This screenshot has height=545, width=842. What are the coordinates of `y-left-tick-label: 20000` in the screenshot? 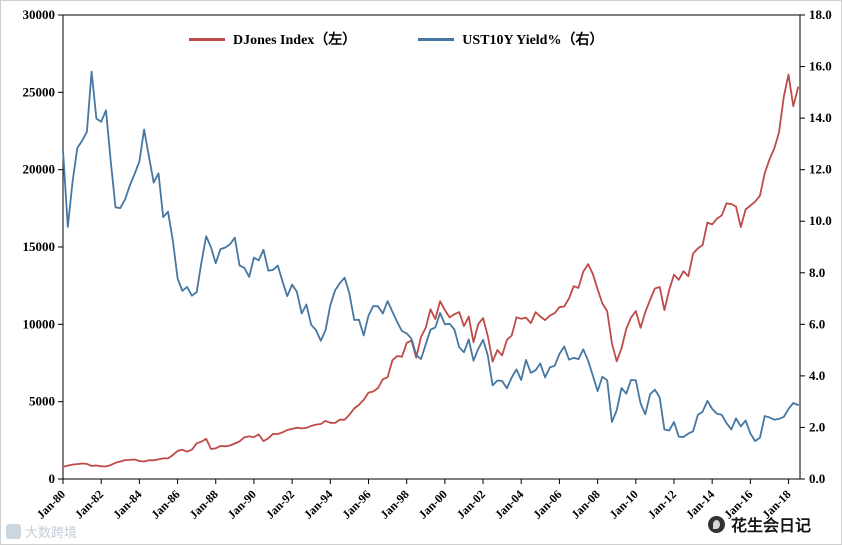 It's located at (39, 169).